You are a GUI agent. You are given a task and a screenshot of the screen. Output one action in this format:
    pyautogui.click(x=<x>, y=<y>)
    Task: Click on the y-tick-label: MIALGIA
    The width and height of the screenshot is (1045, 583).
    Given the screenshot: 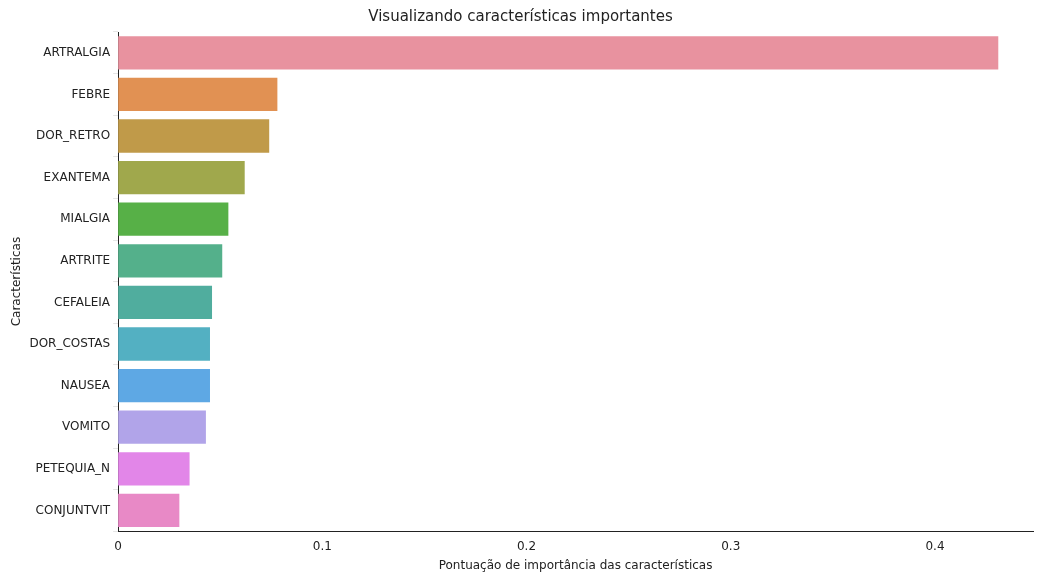 What is the action you would take?
    pyautogui.click(x=85, y=218)
    